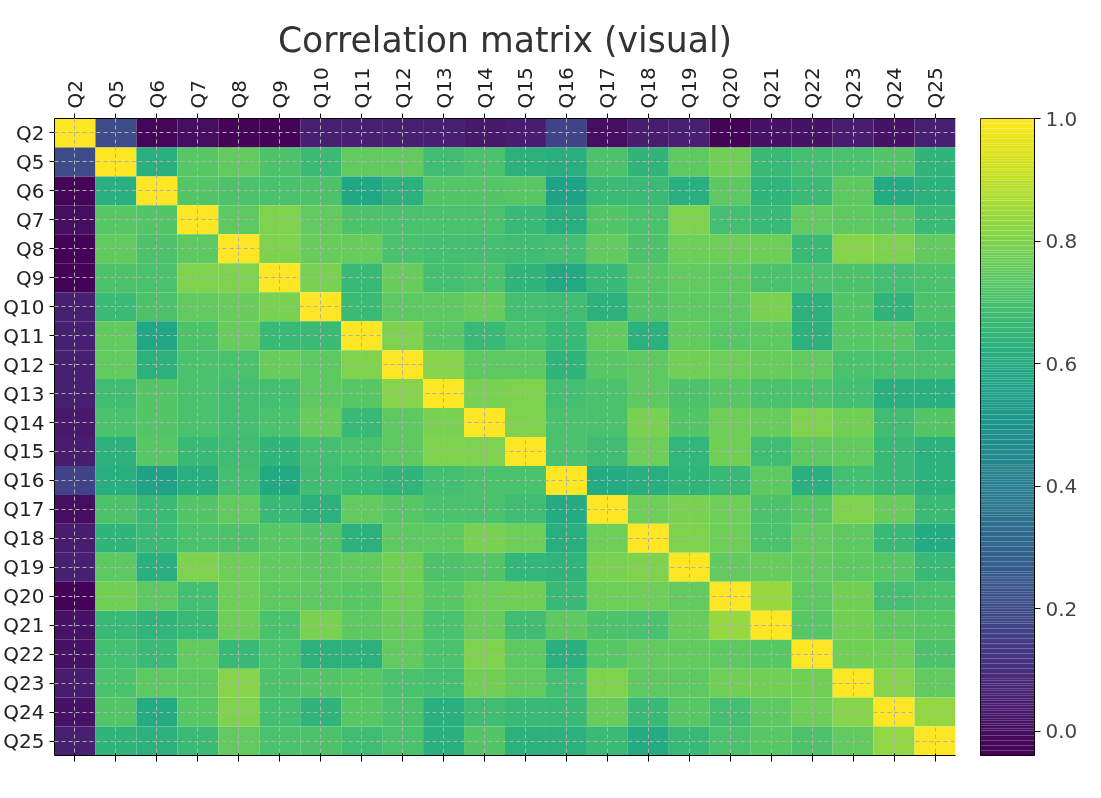 This screenshot has width=1101, height=798. Describe the element at coordinates (24, 712) in the screenshot. I see `y-tick-label: Q24` at that location.